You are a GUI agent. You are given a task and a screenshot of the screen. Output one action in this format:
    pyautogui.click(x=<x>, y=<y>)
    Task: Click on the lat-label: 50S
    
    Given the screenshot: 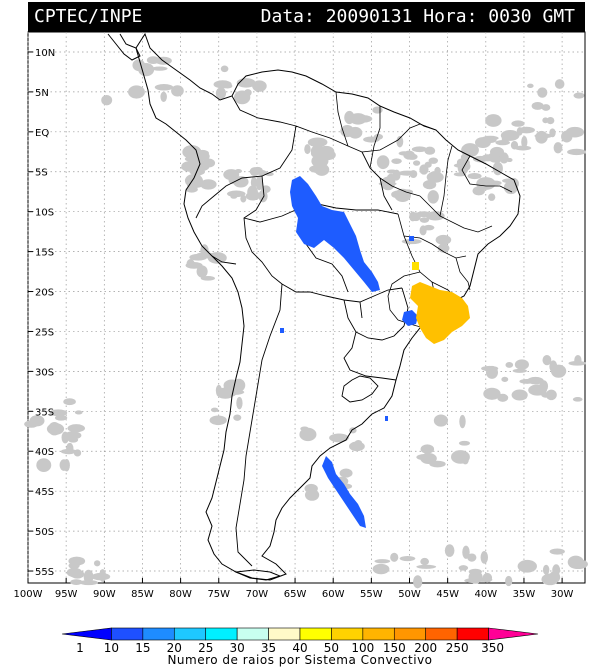 What is the action you would take?
    pyautogui.click(x=44, y=532)
    